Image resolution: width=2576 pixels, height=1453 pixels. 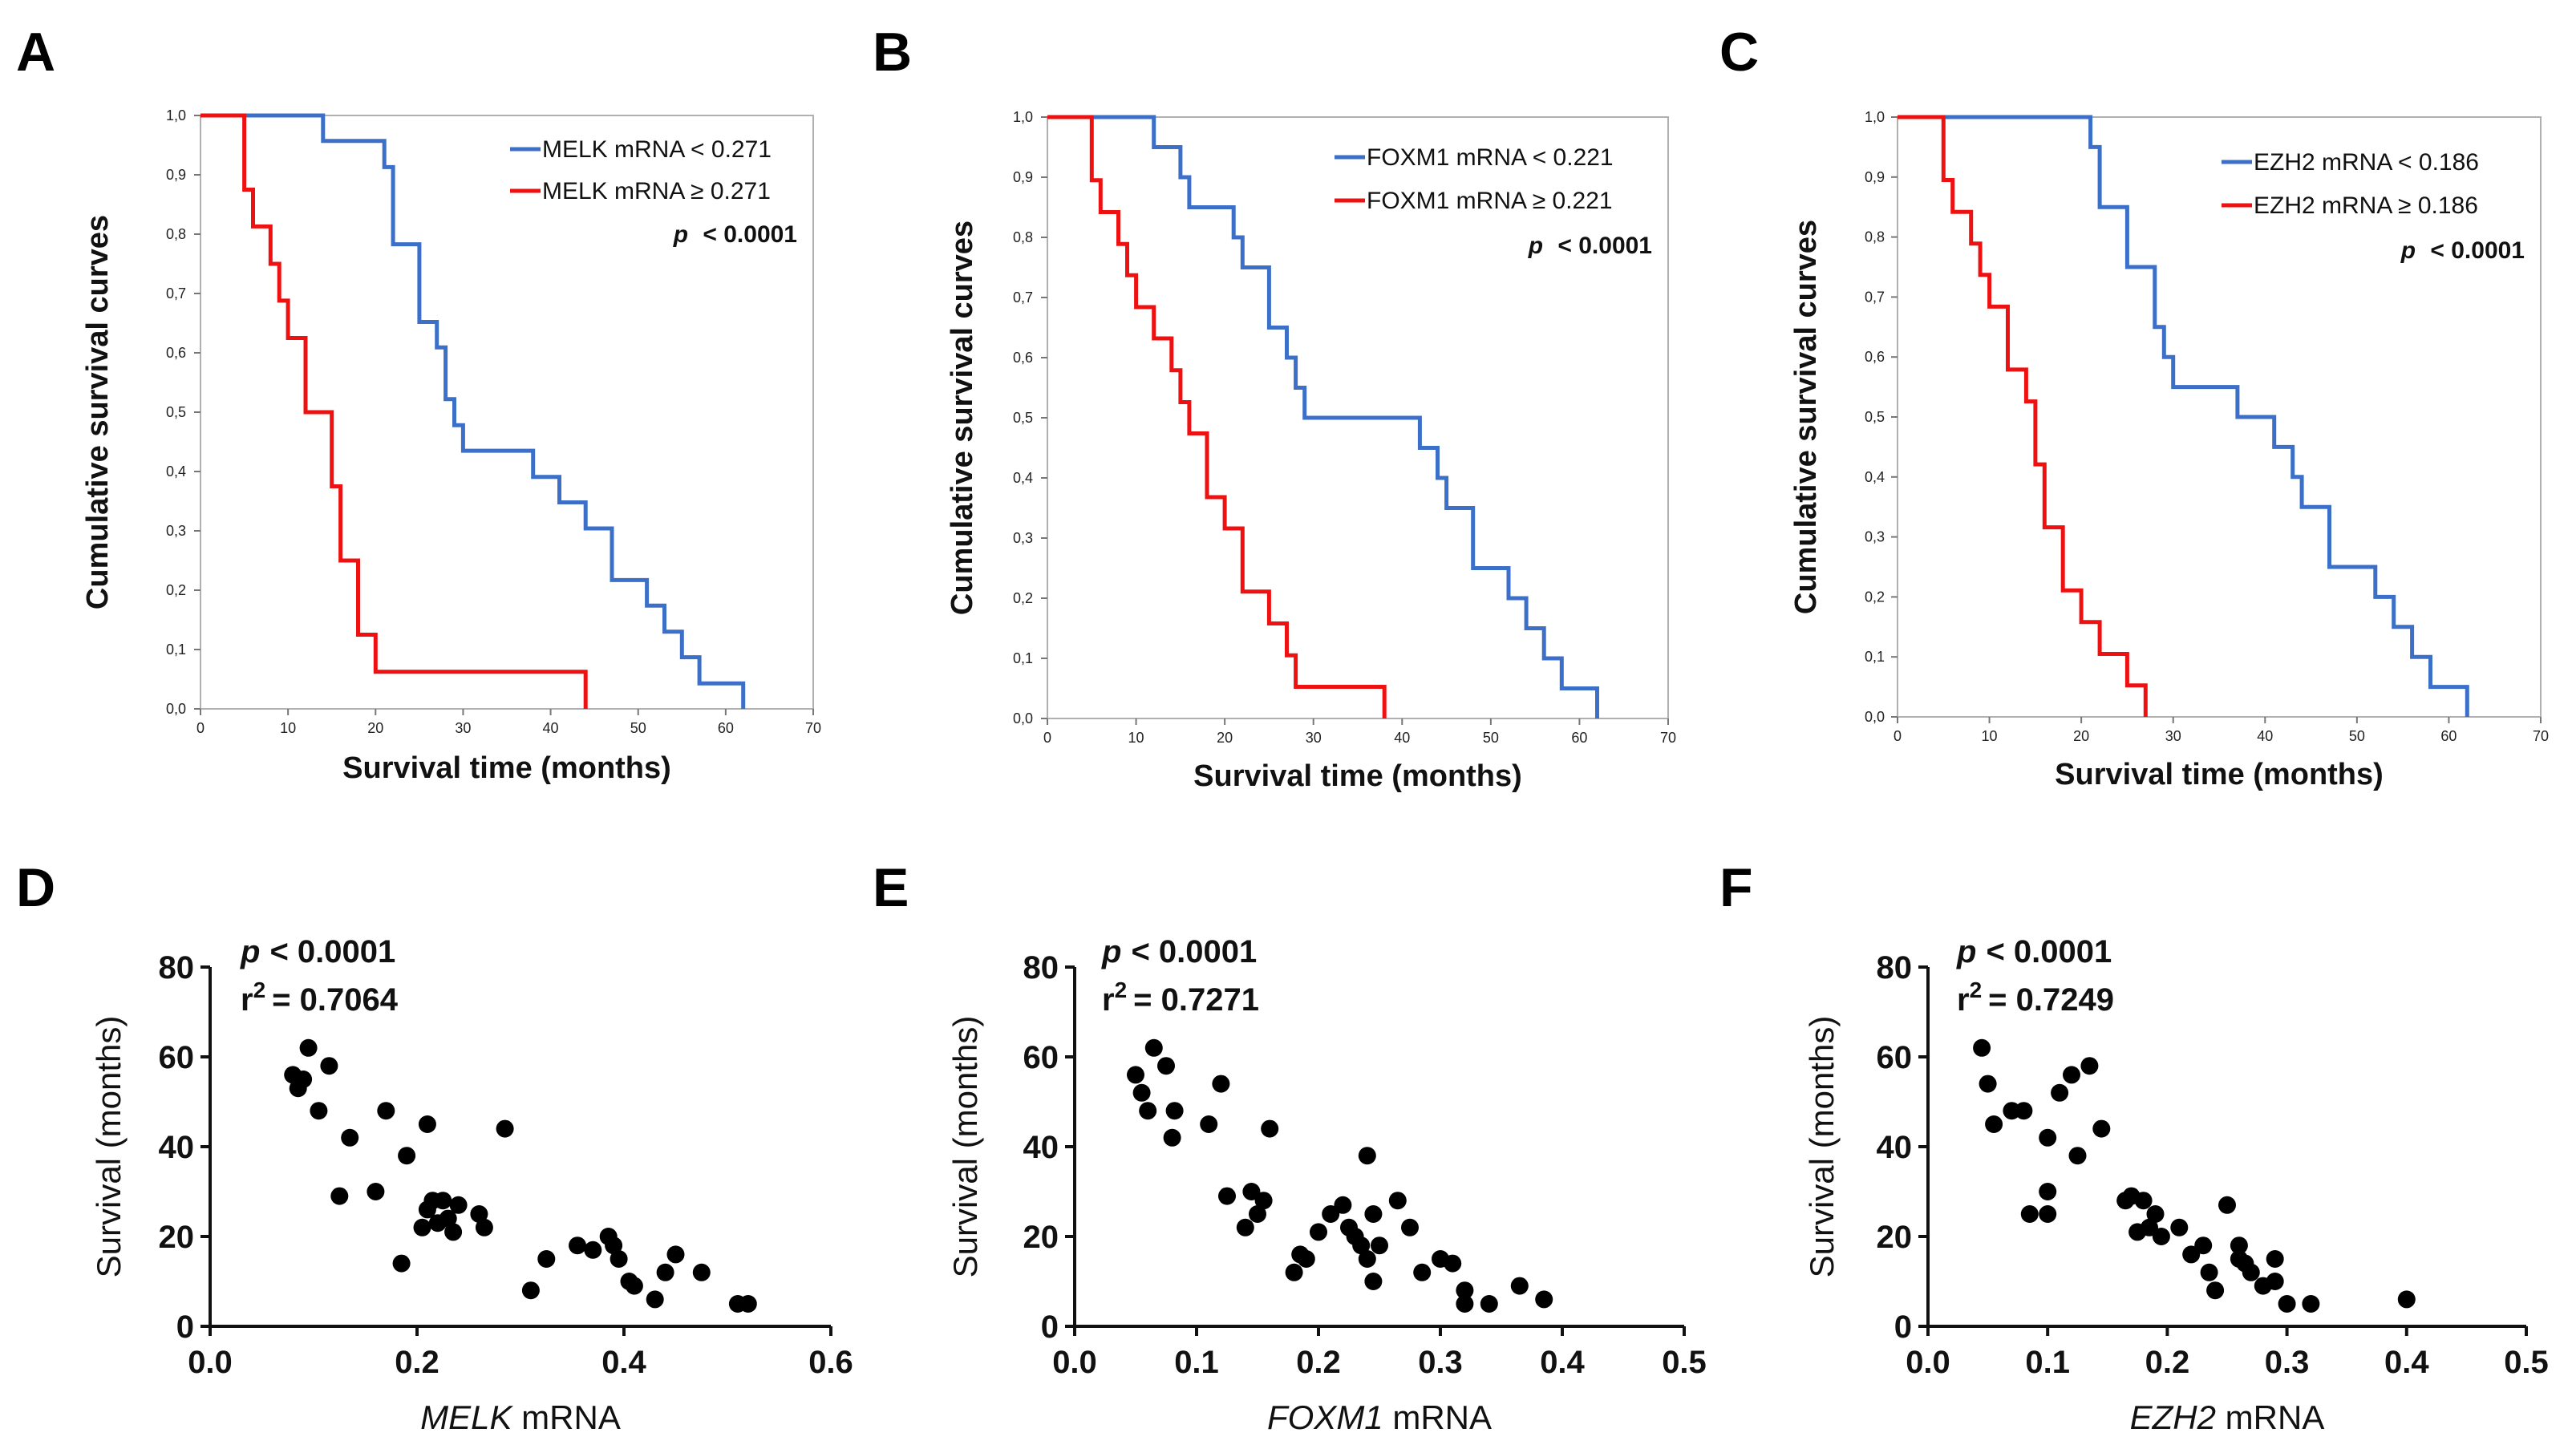 What do you see at coordinates (1225, 738) in the screenshot?
I see `x-tick-label: 20` at bounding box center [1225, 738].